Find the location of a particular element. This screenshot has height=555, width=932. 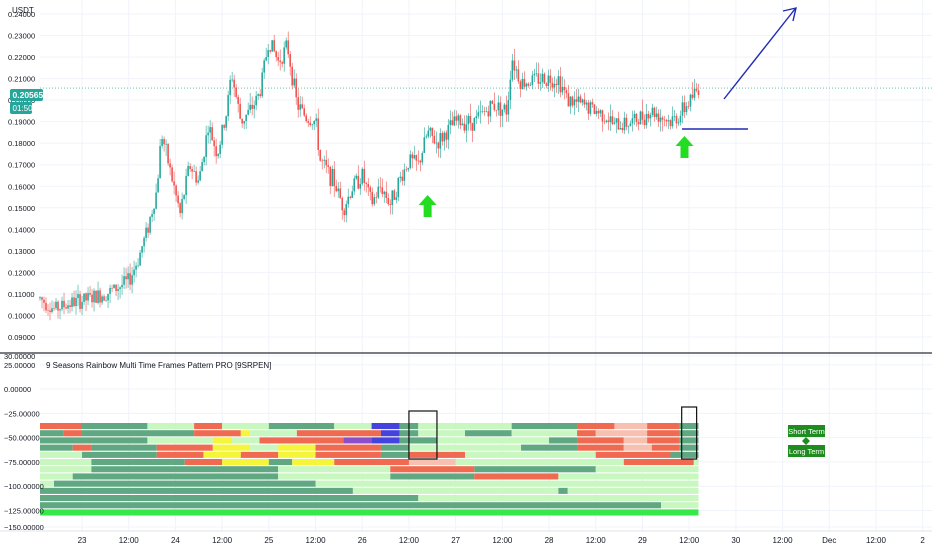

legend-long-term: Long Term is located at coordinates (806, 451).